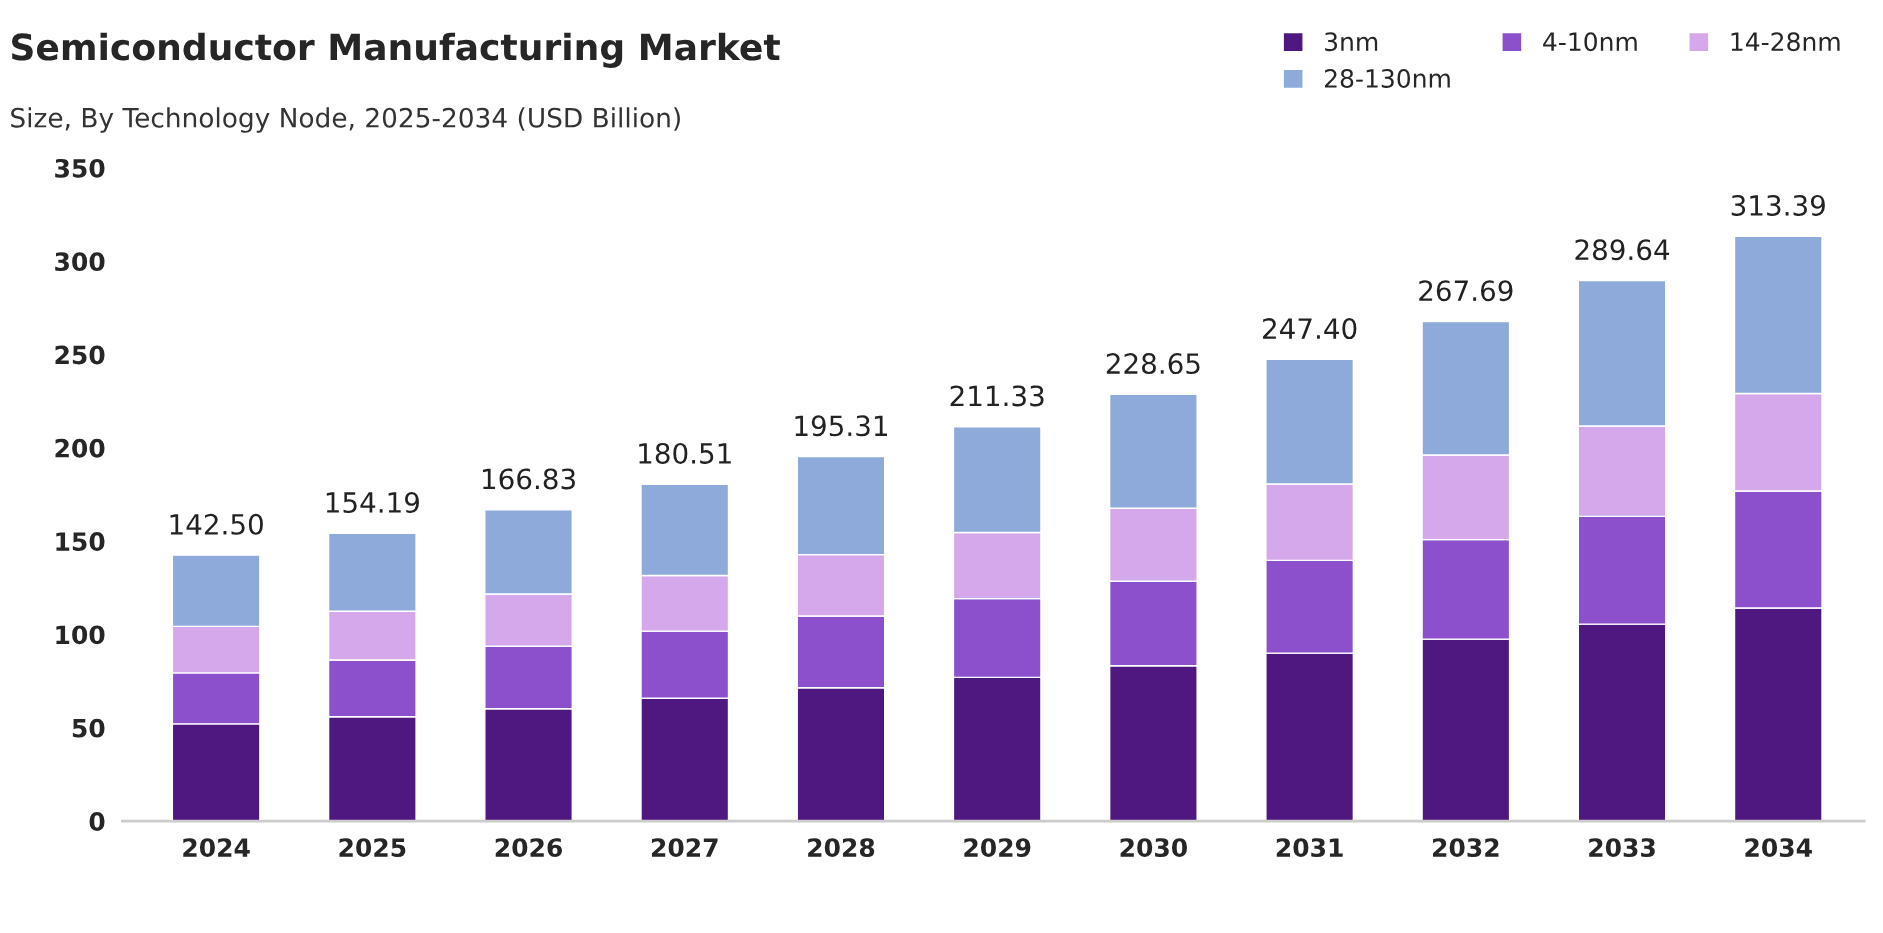 This screenshot has width=1883, height=933. I want to click on chart-title: Semiconductor Manufacturing Market, so click(396, 50).